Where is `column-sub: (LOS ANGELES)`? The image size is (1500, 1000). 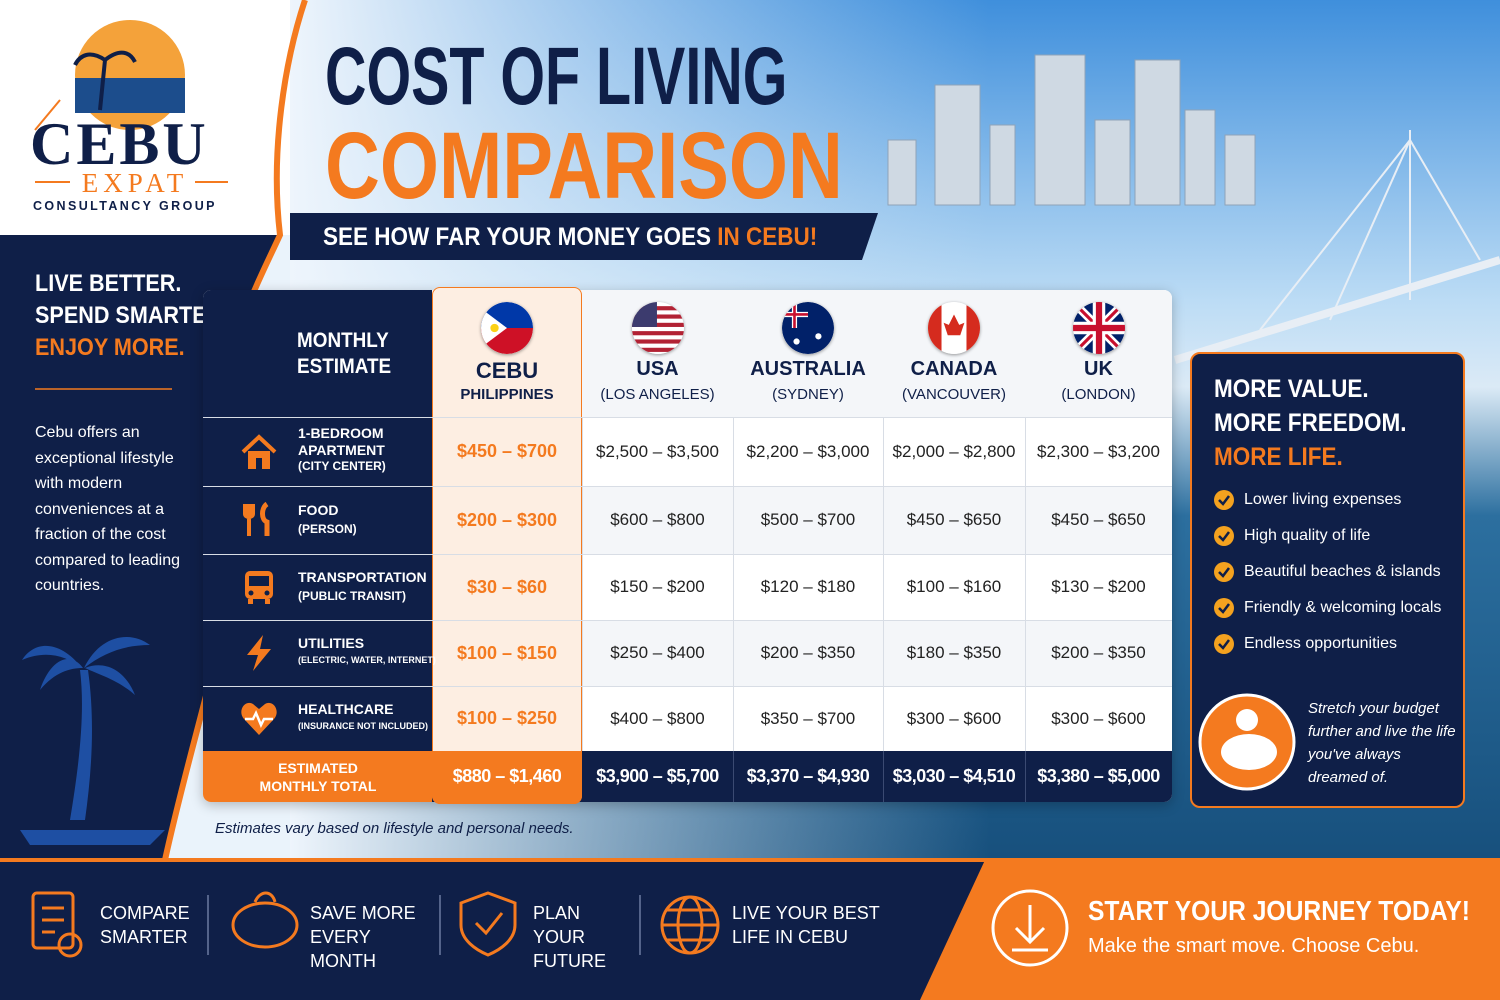 column-sub: (LOS ANGELES) is located at coordinates (657, 394).